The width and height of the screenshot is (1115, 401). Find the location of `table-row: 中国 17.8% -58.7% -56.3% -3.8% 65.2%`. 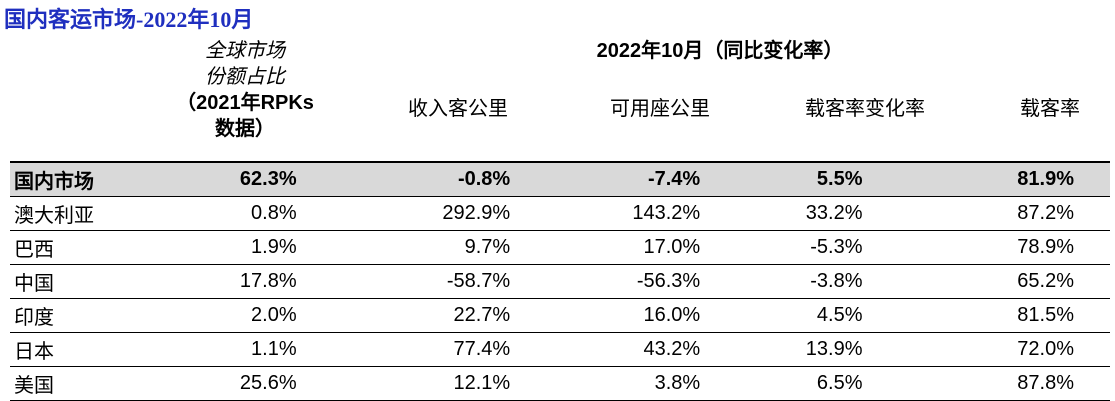

table-row: 中国 17.8% -58.7% -56.3% -3.8% 65.2% is located at coordinates (560, 281).